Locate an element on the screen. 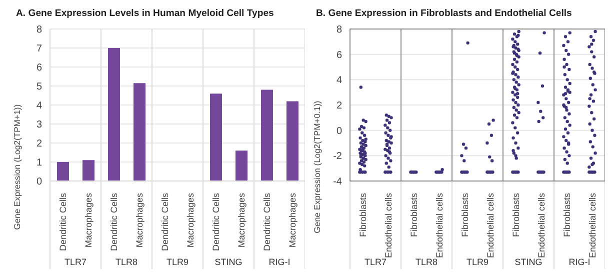 The image size is (608, 273). y-tick-label: 5 is located at coordinates (39, 87).